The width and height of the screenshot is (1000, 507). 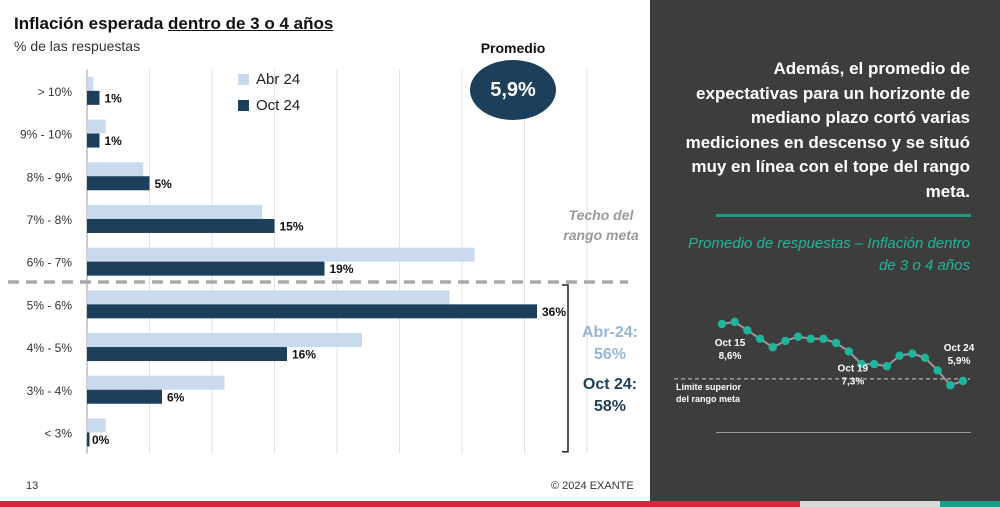 I want to click on data-label-oct-24: 6%, so click(x=176, y=397).